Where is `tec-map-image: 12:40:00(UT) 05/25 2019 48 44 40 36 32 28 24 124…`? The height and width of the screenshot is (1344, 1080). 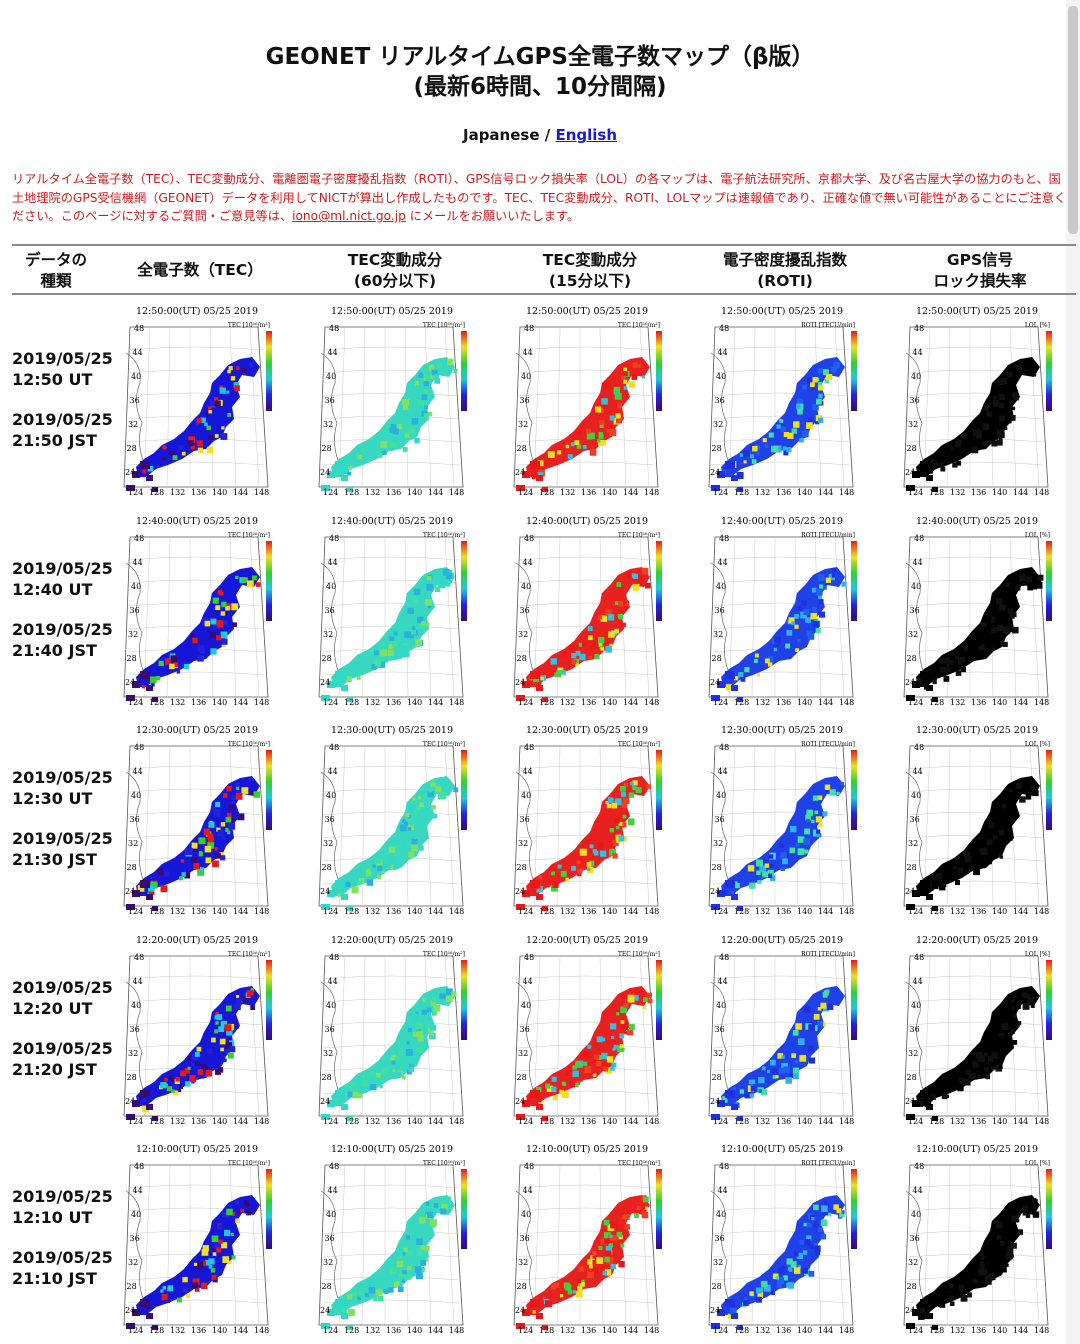 tec-map-image: 12:40:00(UT) 05/25 2019 48 44 40 36 32 28 24 124… is located at coordinates (197, 611).